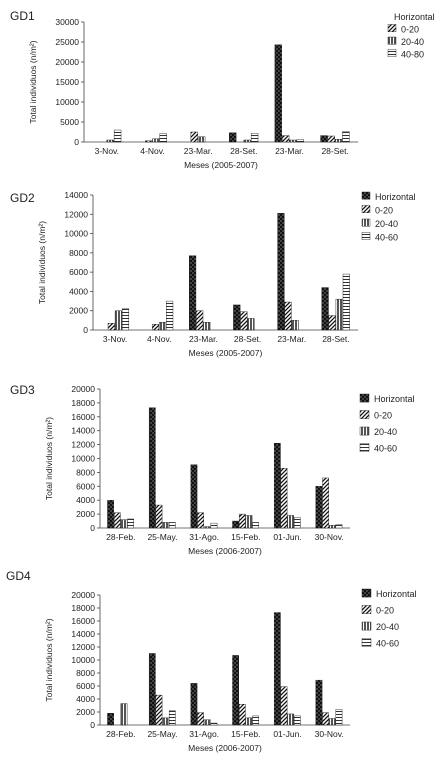 Image resolution: width=445 pixels, height=771 pixels. Describe the element at coordinates (198, 151) in the screenshot. I see `x-tick-label: 23-Mar.` at that location.